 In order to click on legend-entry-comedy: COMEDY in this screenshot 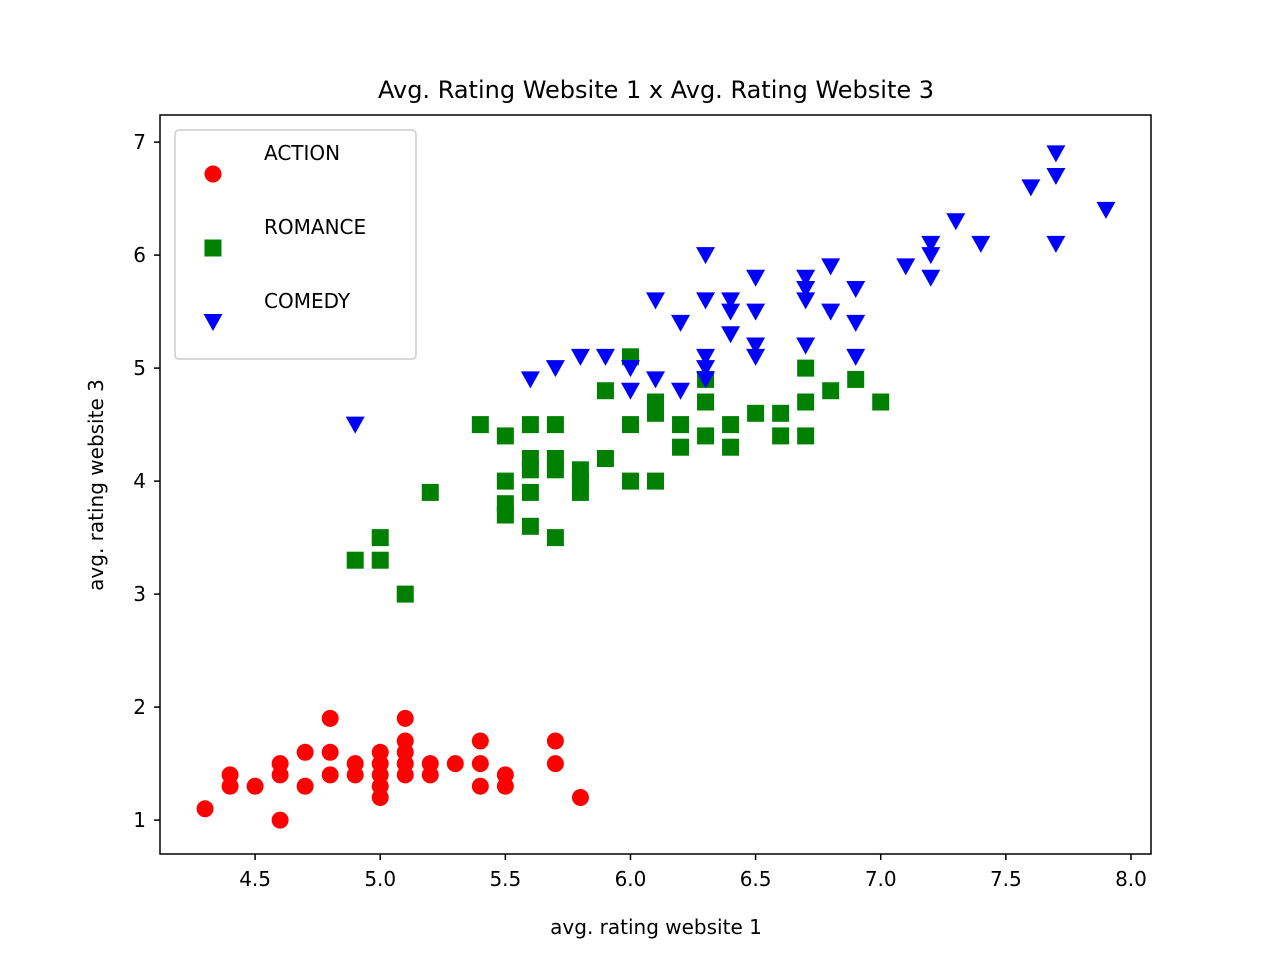, I will do `click(277, 310)`.